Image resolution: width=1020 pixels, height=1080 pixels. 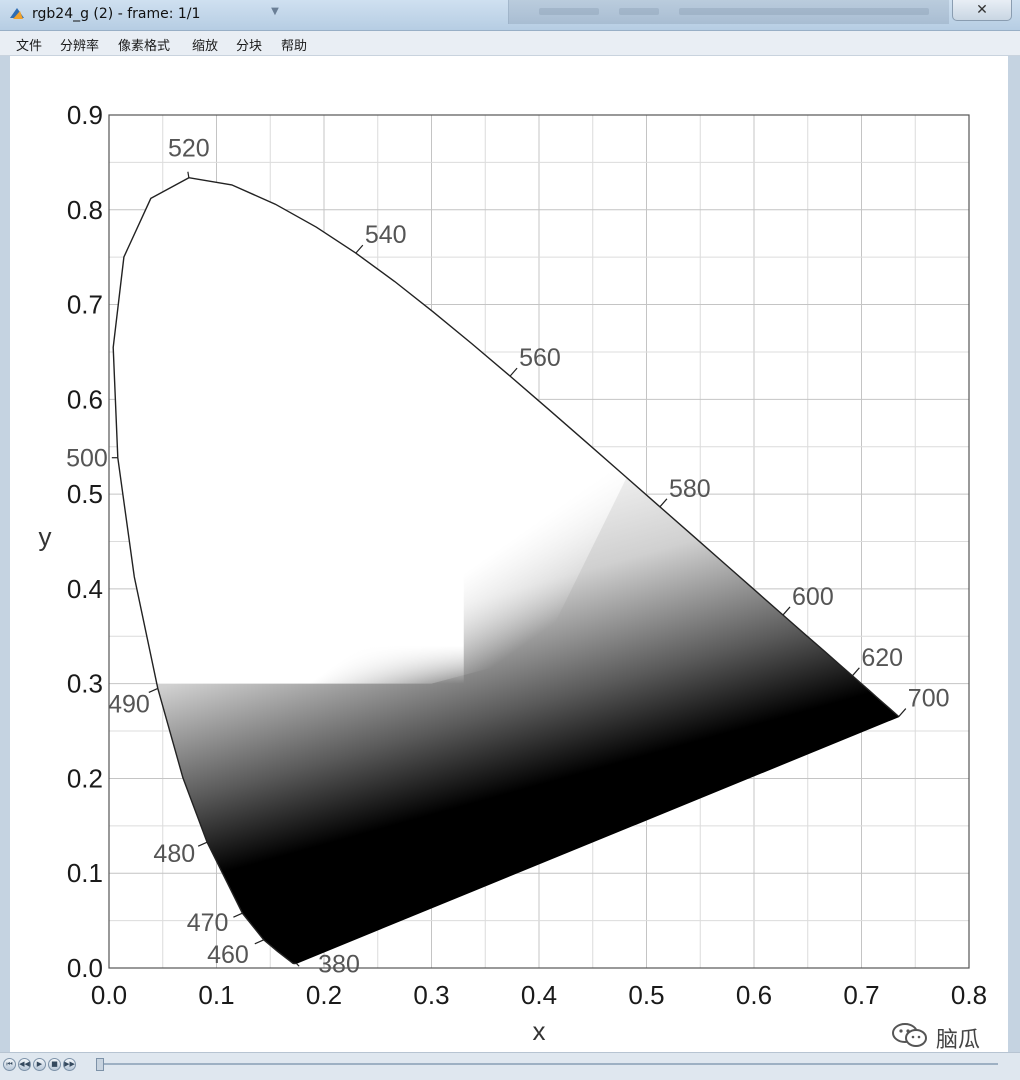 I want to click on menu-file: 文件, so click(x=29, y=46).